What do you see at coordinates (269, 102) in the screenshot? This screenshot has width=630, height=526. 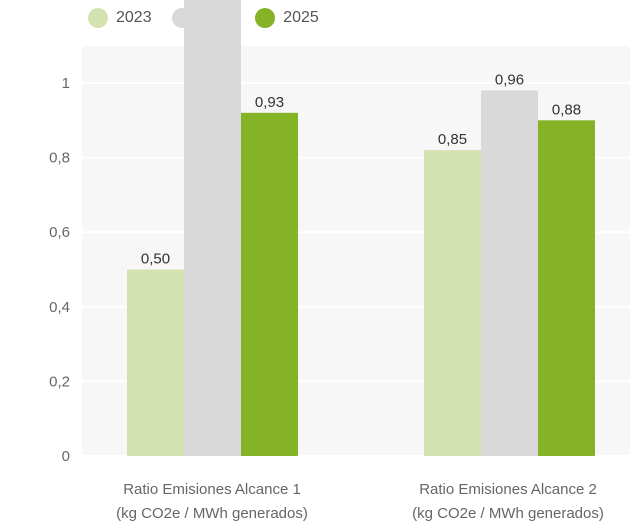 I see `data-label: 0,93` at bounding box center [269, 102].